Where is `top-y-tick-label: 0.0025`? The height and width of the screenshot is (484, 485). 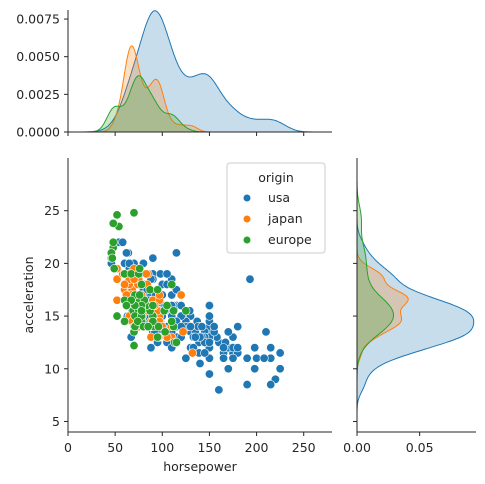
top-y-tick-label: 0.0025 is located at coordinates (38, 94).